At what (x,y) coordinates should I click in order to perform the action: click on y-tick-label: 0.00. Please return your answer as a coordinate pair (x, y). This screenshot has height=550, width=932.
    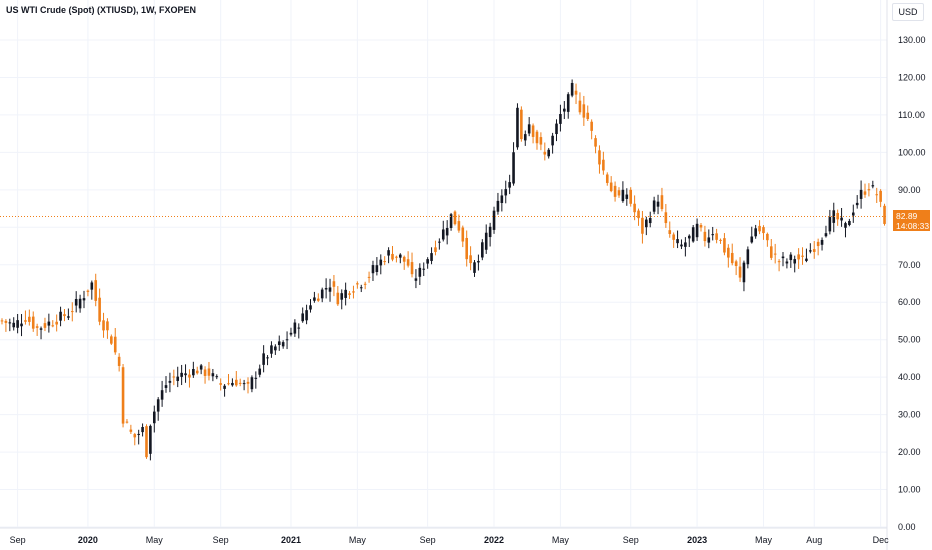
    Looking at the image, I should click on (907, 527).